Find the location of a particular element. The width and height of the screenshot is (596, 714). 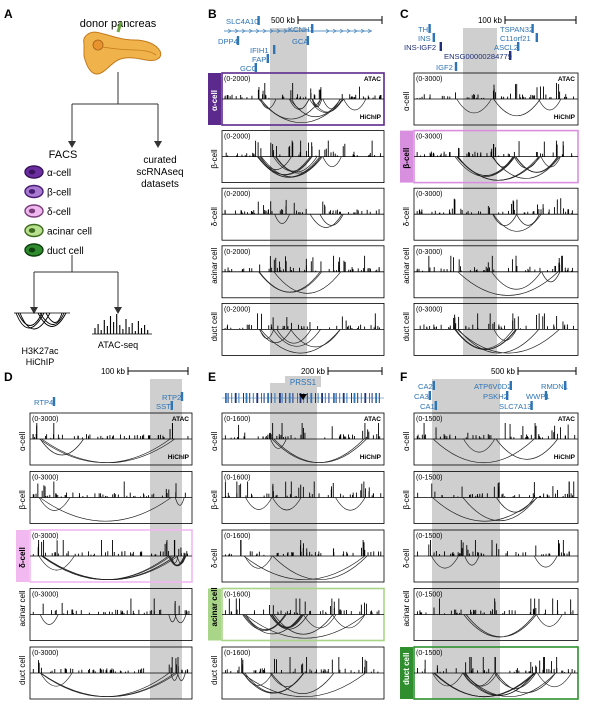

assay-hichip-line-1: H3K27ac is located at coordinates (40, 351).